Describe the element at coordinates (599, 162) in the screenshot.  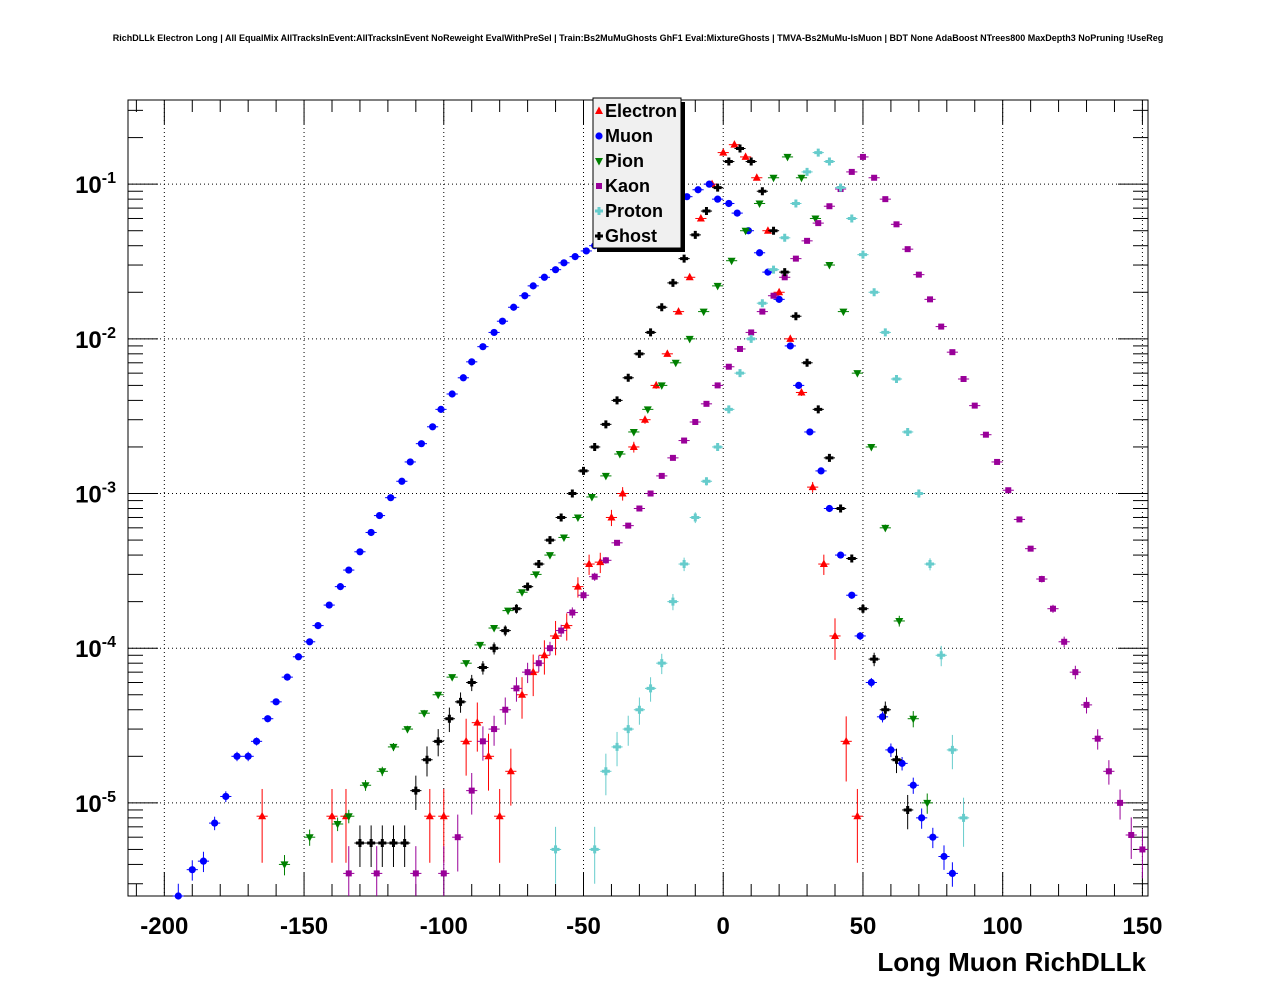
I see `legend-marker-pion` at that location.